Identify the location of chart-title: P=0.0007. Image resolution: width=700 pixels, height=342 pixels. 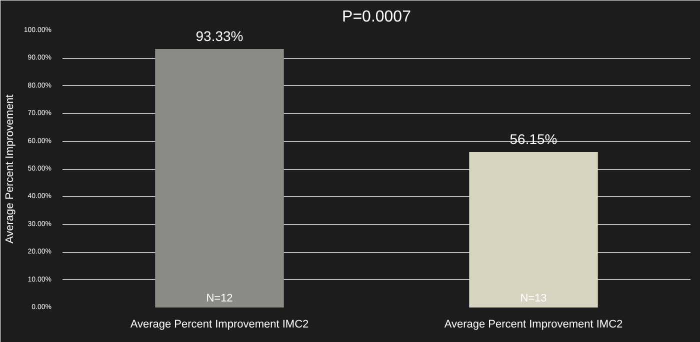
(377, 17).